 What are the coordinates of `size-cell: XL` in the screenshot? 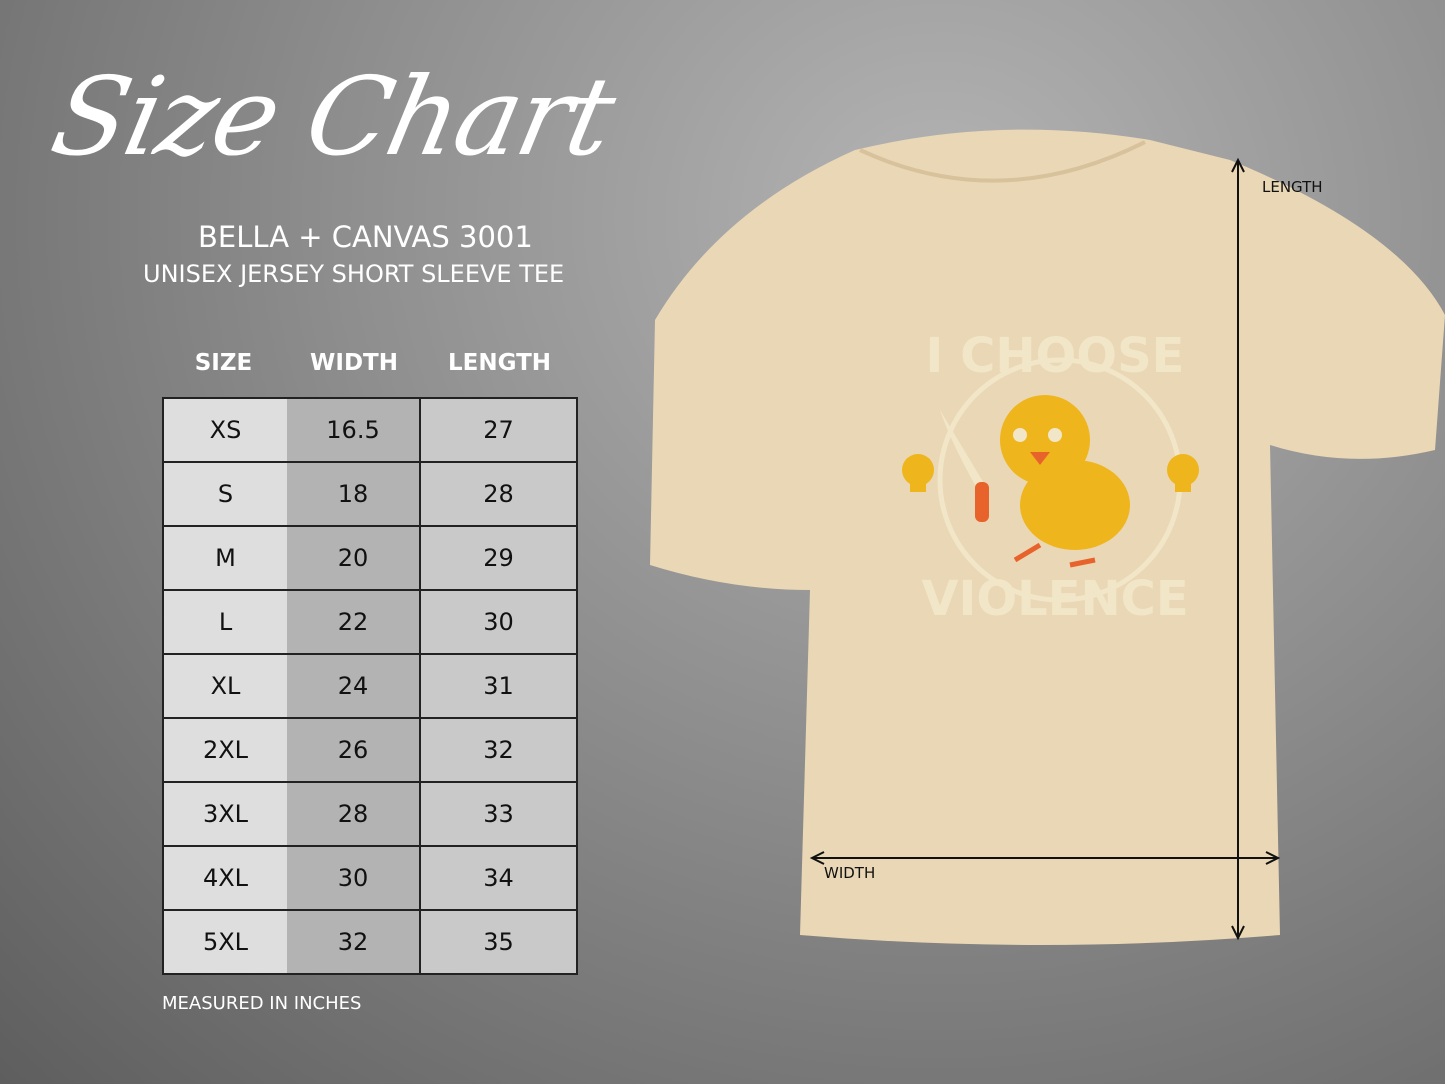 It's located at (224, 686).